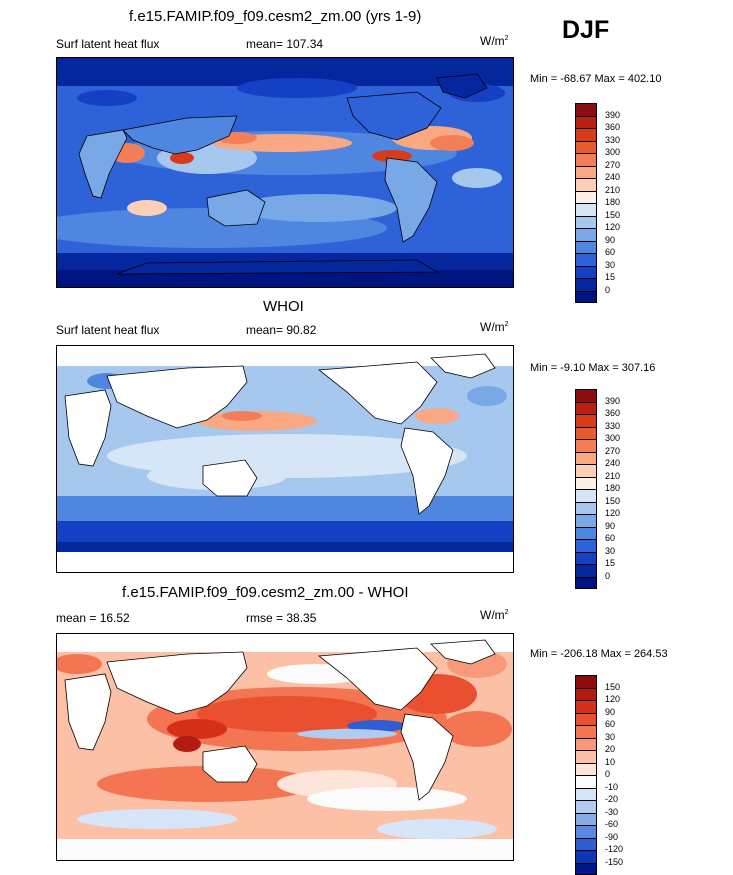 The image size is (733, 875). Describe the element at coordinates (592, 368) in the screenshot. I see `panel2-minmax: Min = -9.10 Max = 307.16` at that location.